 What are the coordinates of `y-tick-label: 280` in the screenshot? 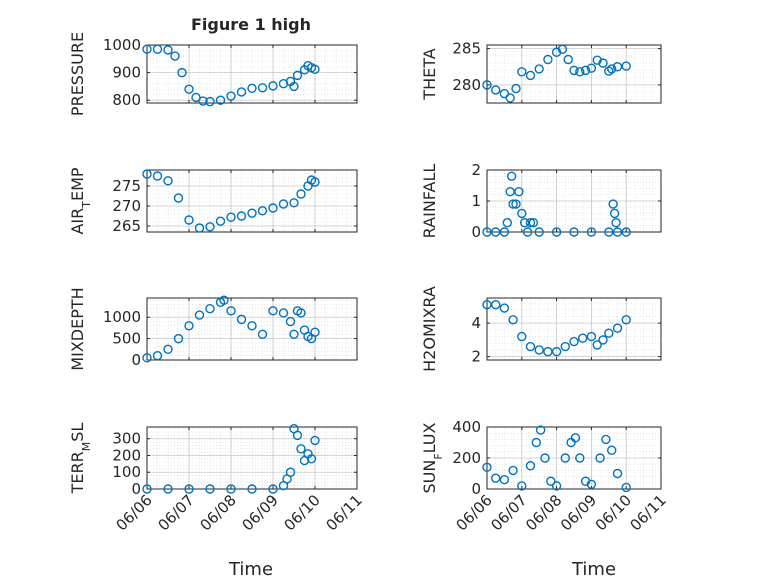 It's located at (466, 85).